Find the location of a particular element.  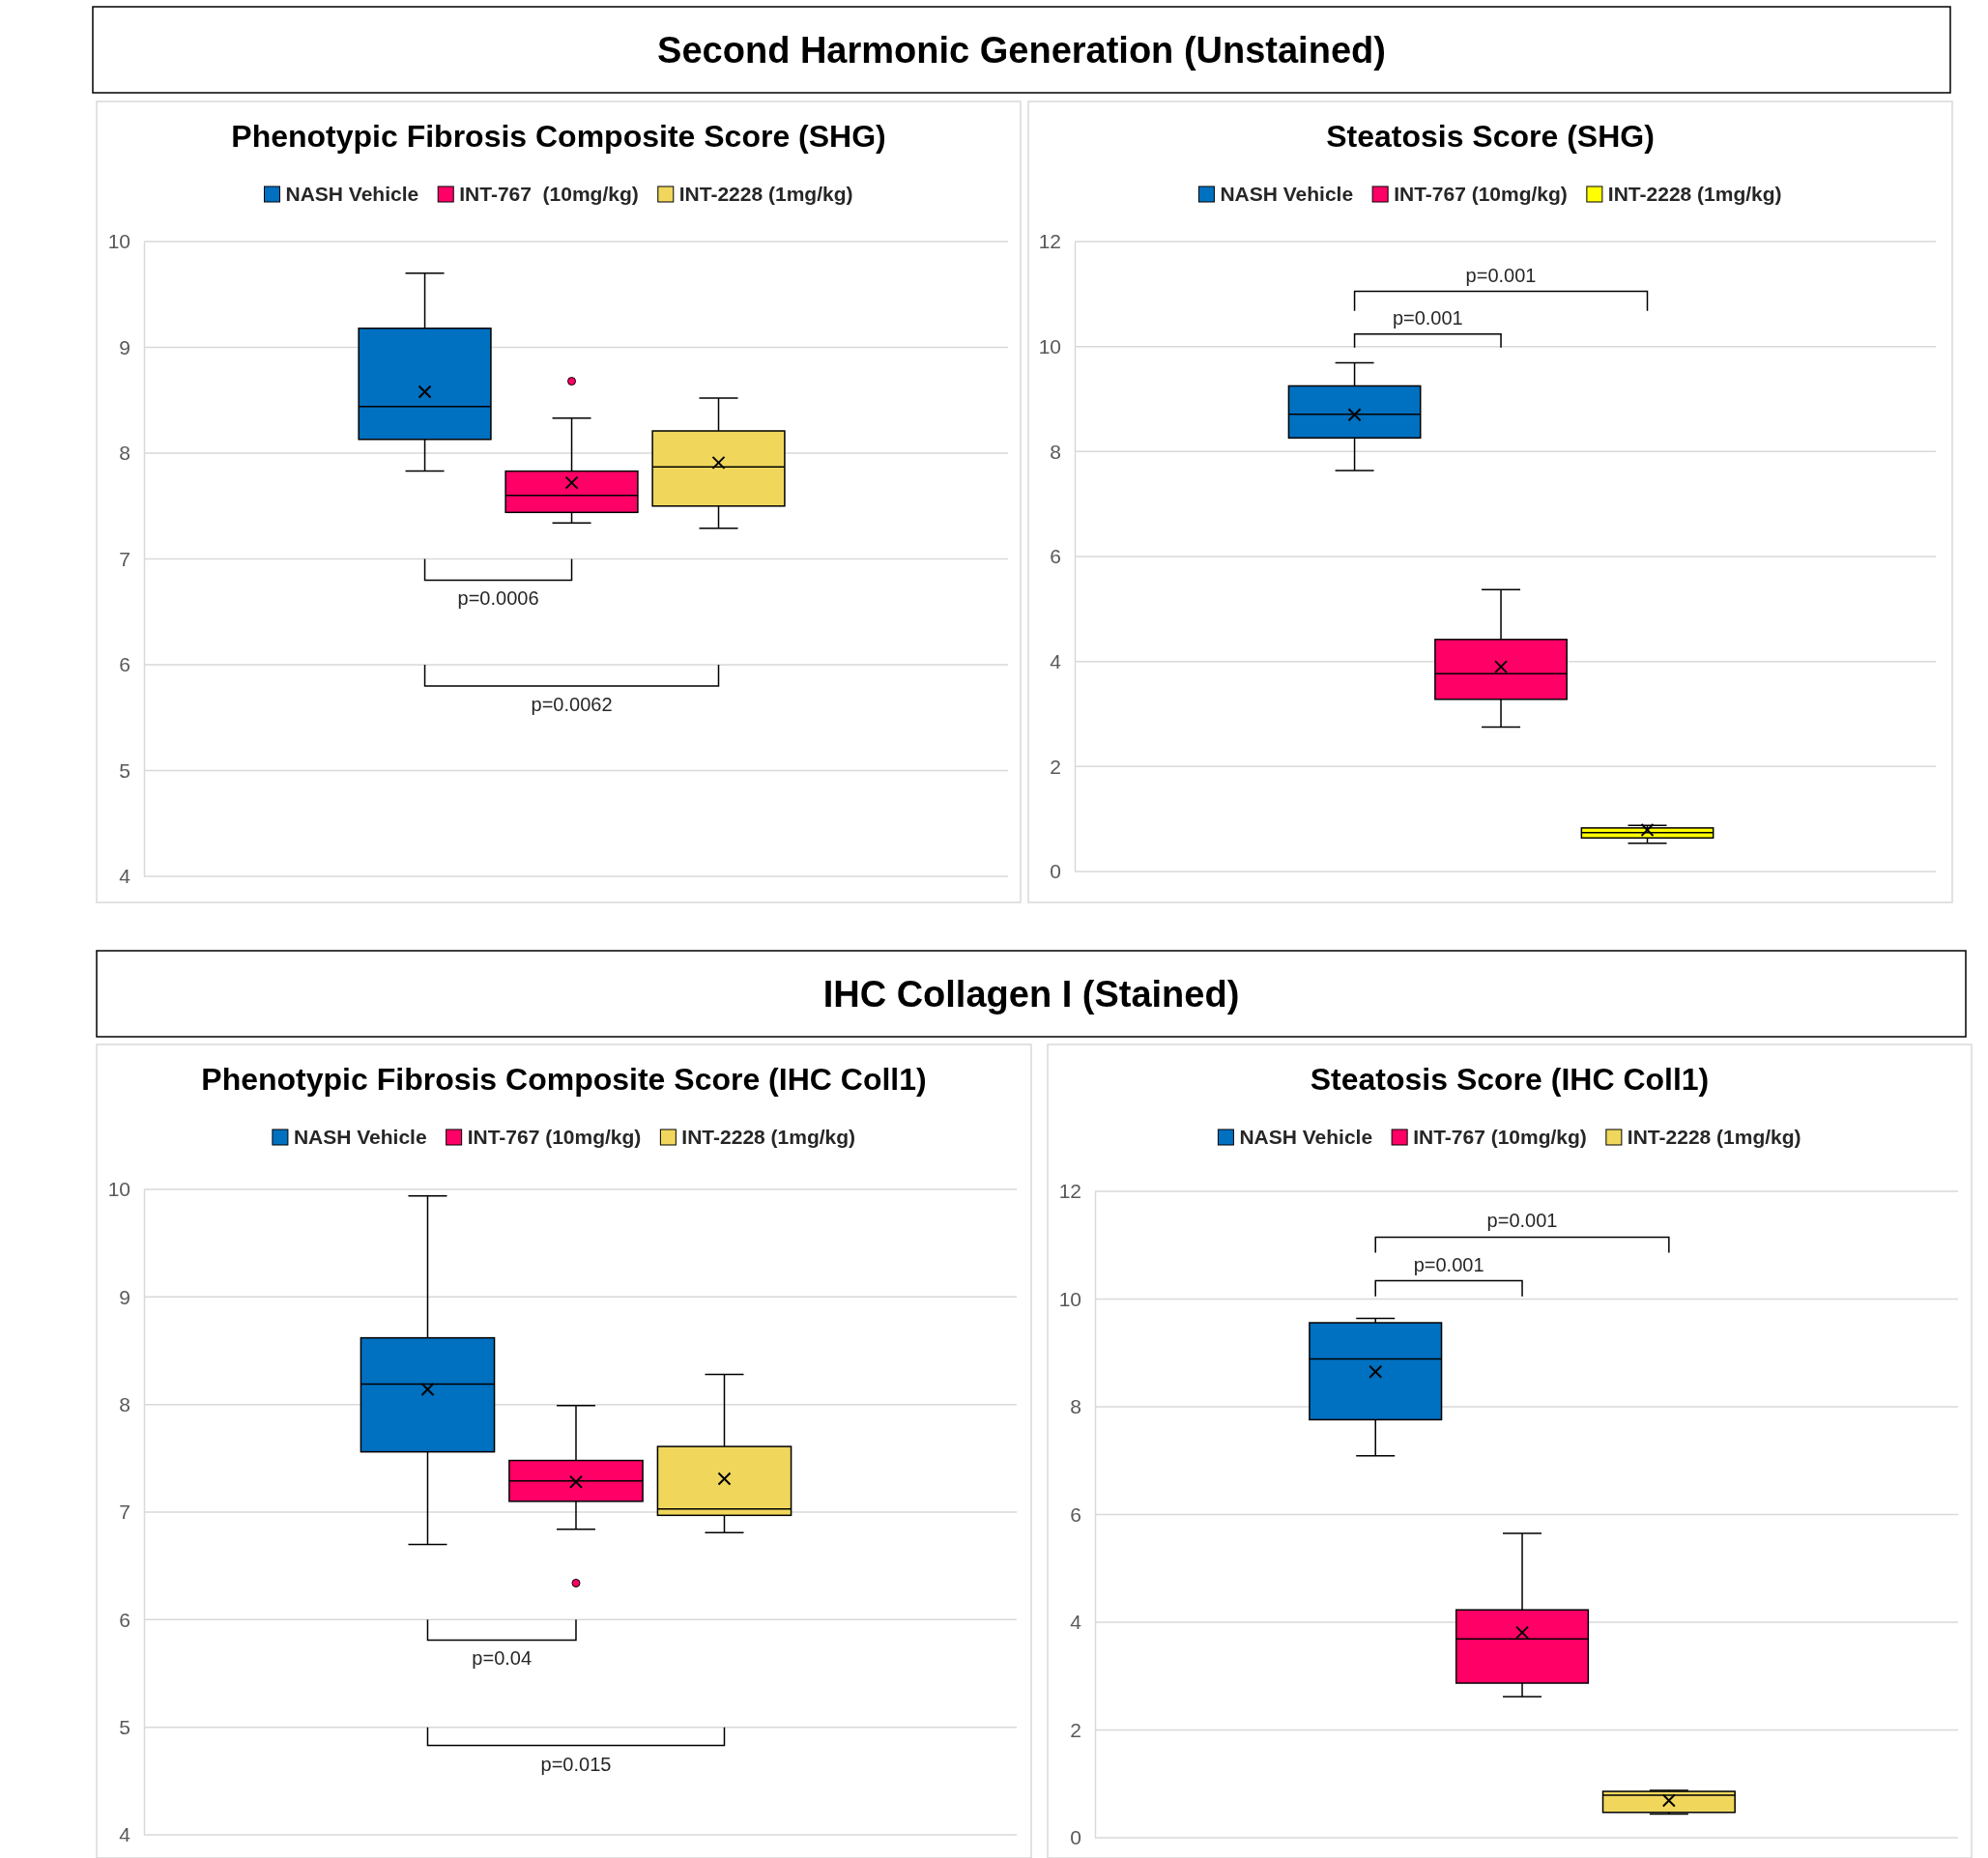

chart-title: Phenotypic Fibrosis Composite Score (SHG) is located at coordinates (558, 137).